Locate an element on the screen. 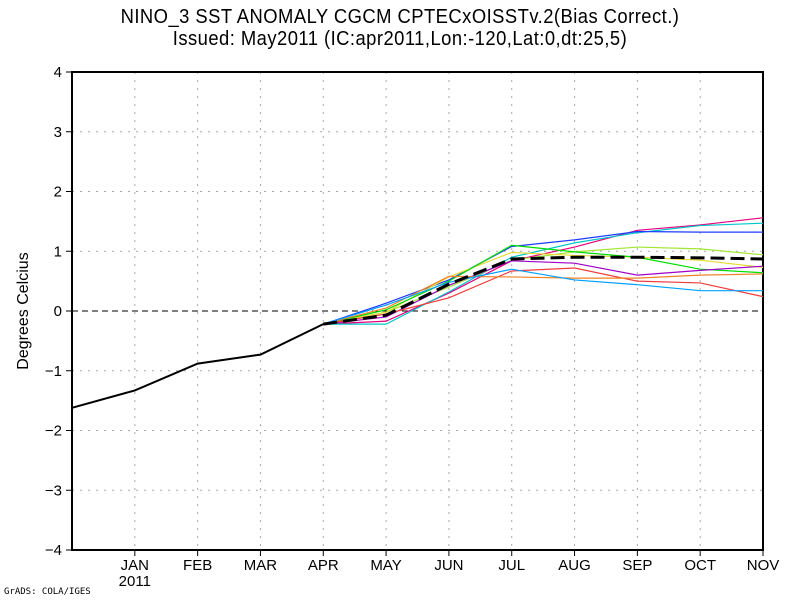  y-tick-label: 1 is located at coordinates (58, 251).